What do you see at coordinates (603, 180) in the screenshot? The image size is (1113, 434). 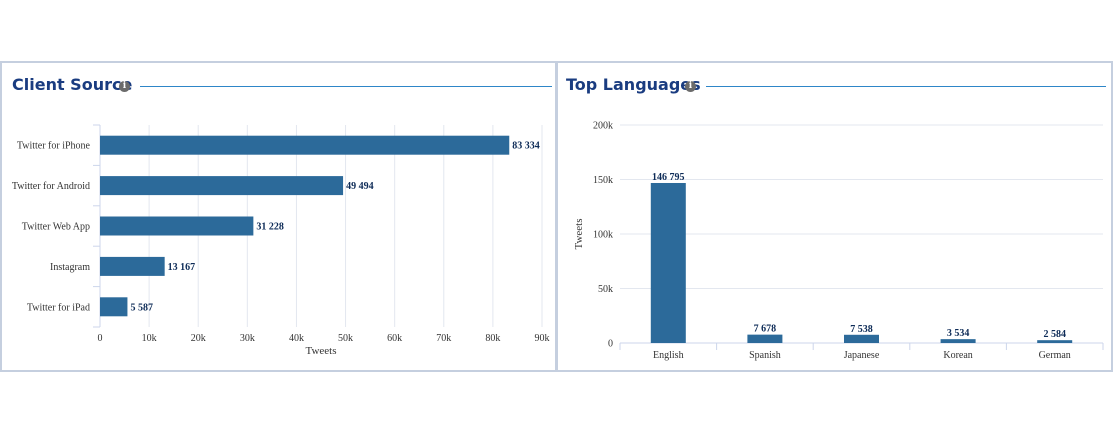 I see `y-tick-label: 150k` at bounding box center [603, 180].